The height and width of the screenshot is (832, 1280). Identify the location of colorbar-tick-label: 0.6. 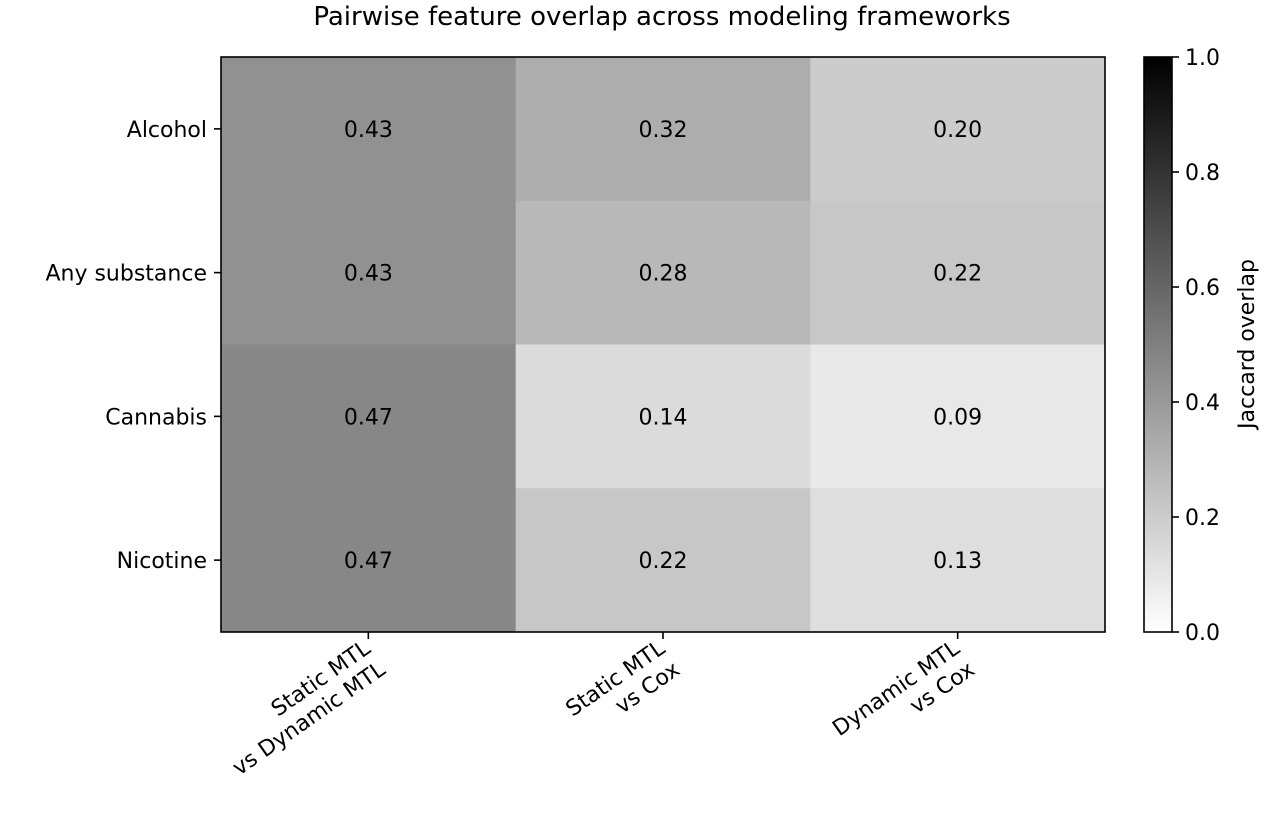
(1202, 288).